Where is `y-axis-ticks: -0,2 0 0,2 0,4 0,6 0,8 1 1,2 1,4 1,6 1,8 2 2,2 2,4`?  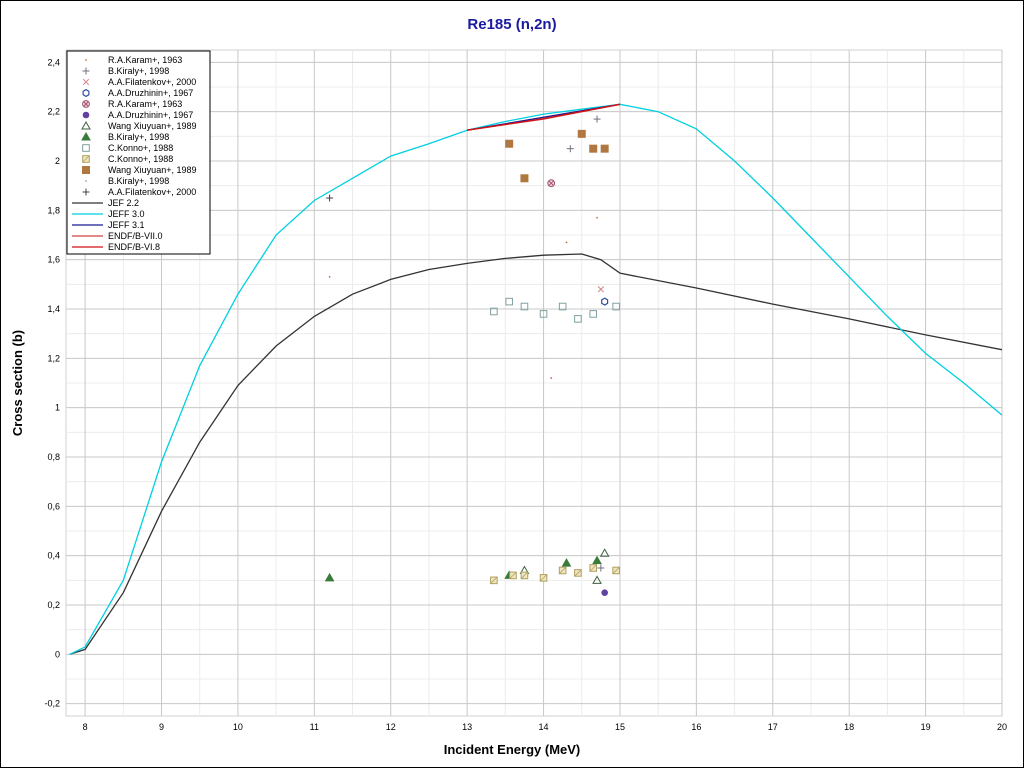
y-axis-ticks: -0,2 0 0,2 0,4 0,6 0,8 1 1,2 1,4 1,6 1,8 2 2,2 2,4 is located at coordinates (52, 382).